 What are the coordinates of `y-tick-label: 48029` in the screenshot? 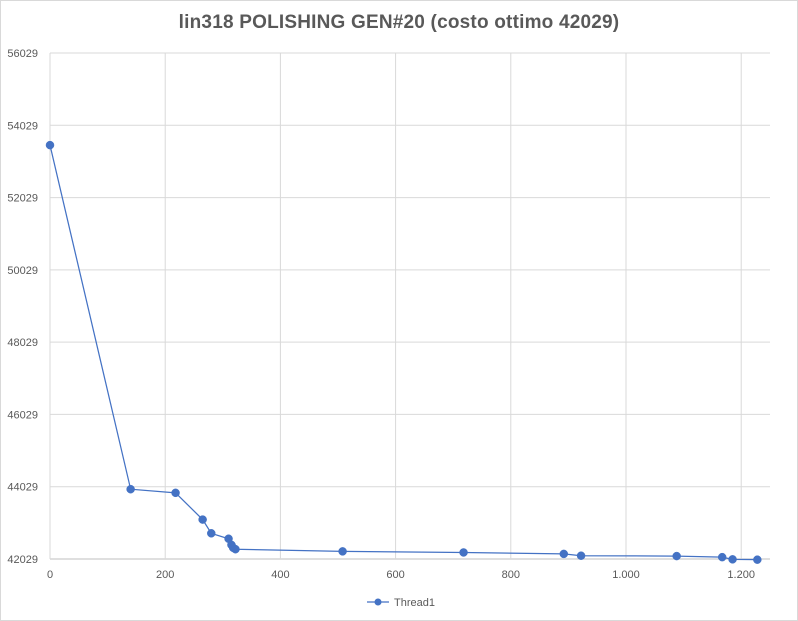 It's located at (22, 343).